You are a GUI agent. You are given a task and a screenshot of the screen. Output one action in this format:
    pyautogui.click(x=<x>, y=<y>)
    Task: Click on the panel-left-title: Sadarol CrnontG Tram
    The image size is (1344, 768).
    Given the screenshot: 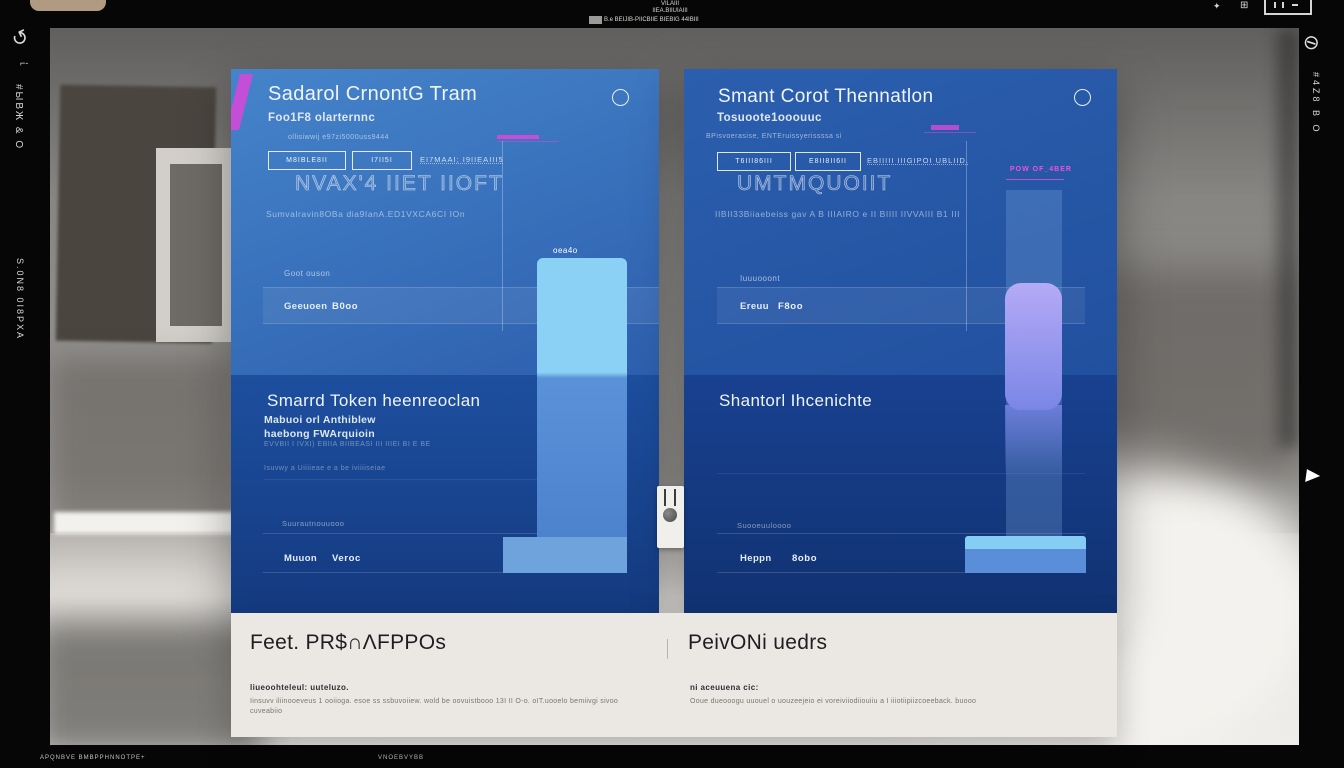 What is the action you would take?
    pyautogui.click(x=373, y=94)
    